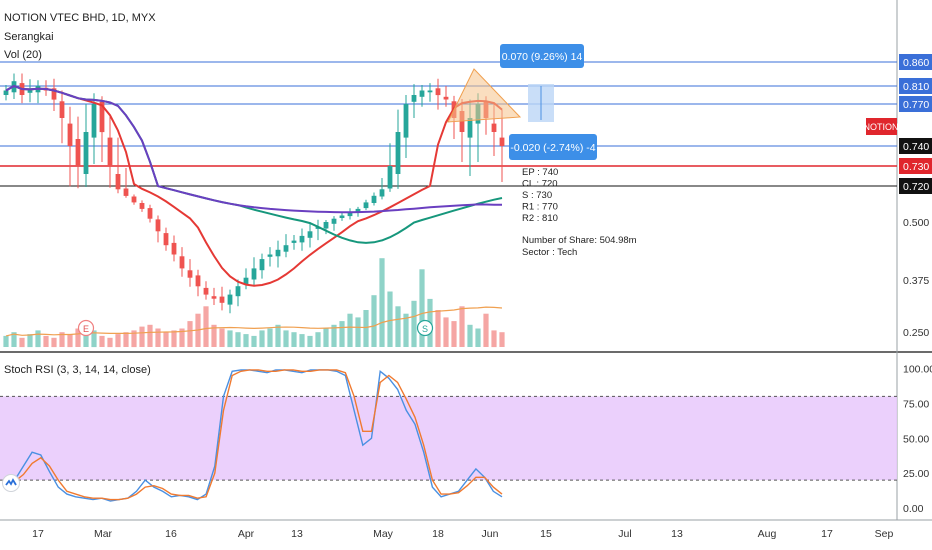  I want to click on tradingview-logo-icon, so click(11, 483).